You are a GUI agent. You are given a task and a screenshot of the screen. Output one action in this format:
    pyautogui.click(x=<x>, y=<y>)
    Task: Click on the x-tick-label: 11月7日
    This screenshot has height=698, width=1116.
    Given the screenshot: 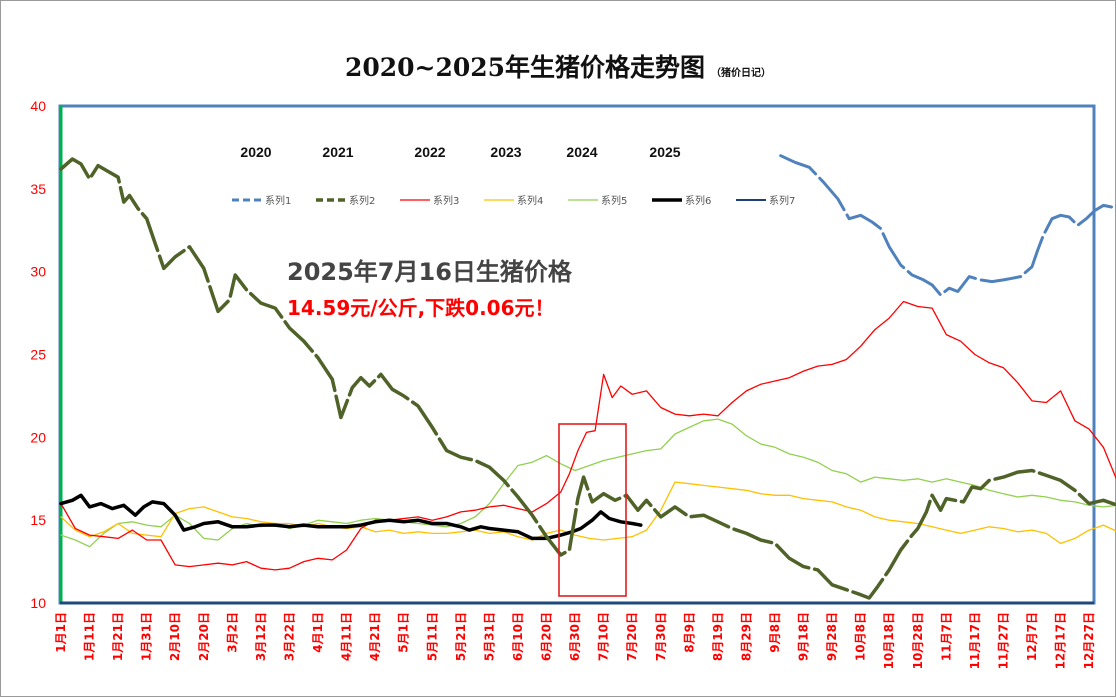 What is the action you would take?
    pyautogui.click(x=946, y=636)
    